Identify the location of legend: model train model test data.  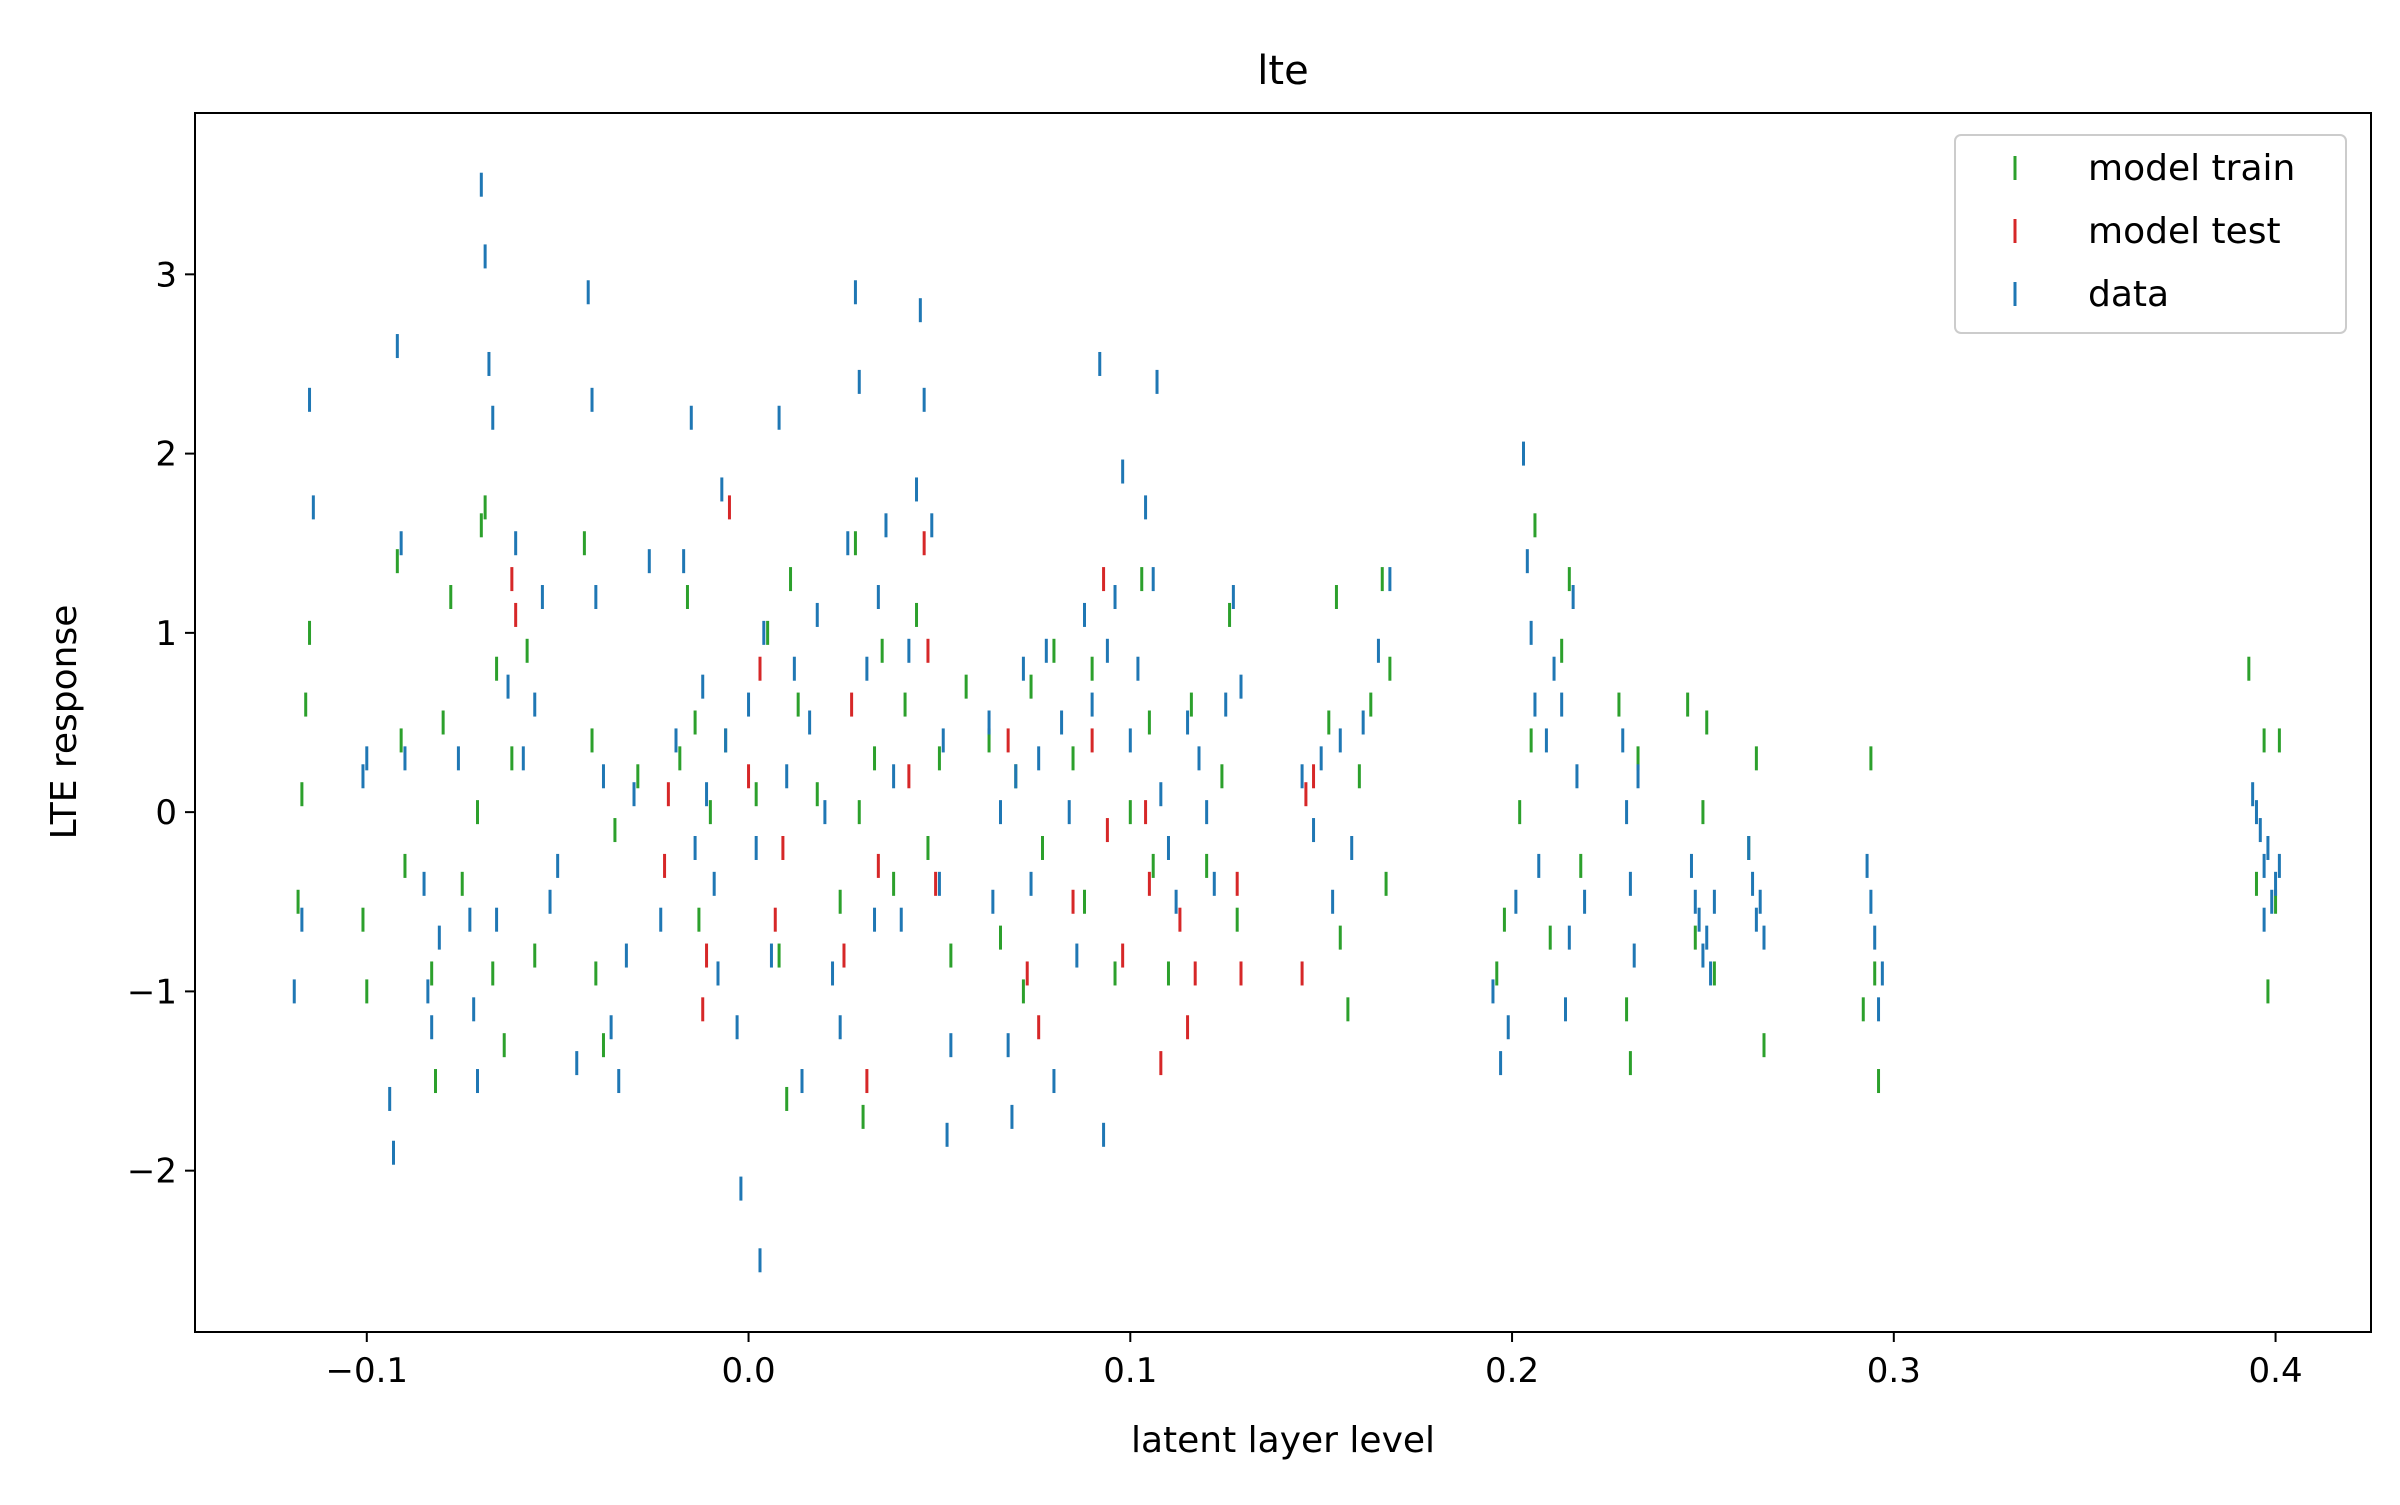
(2150, 234).